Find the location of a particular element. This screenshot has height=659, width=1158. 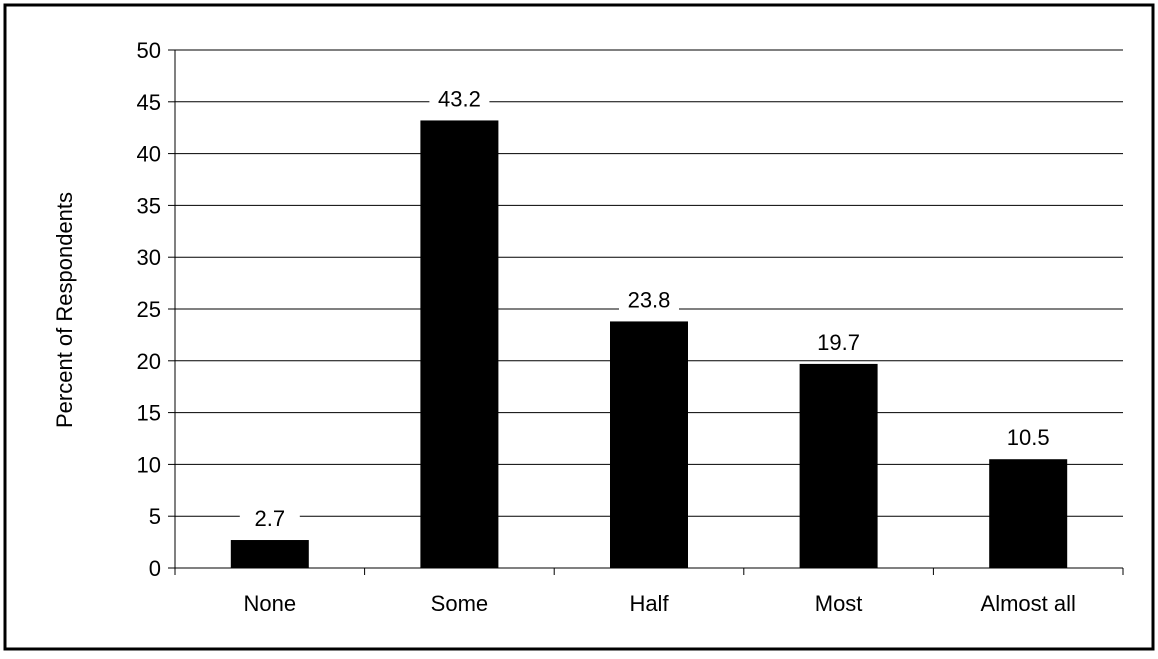

y-tick-label: 30 is located at coordinates (149, 257).